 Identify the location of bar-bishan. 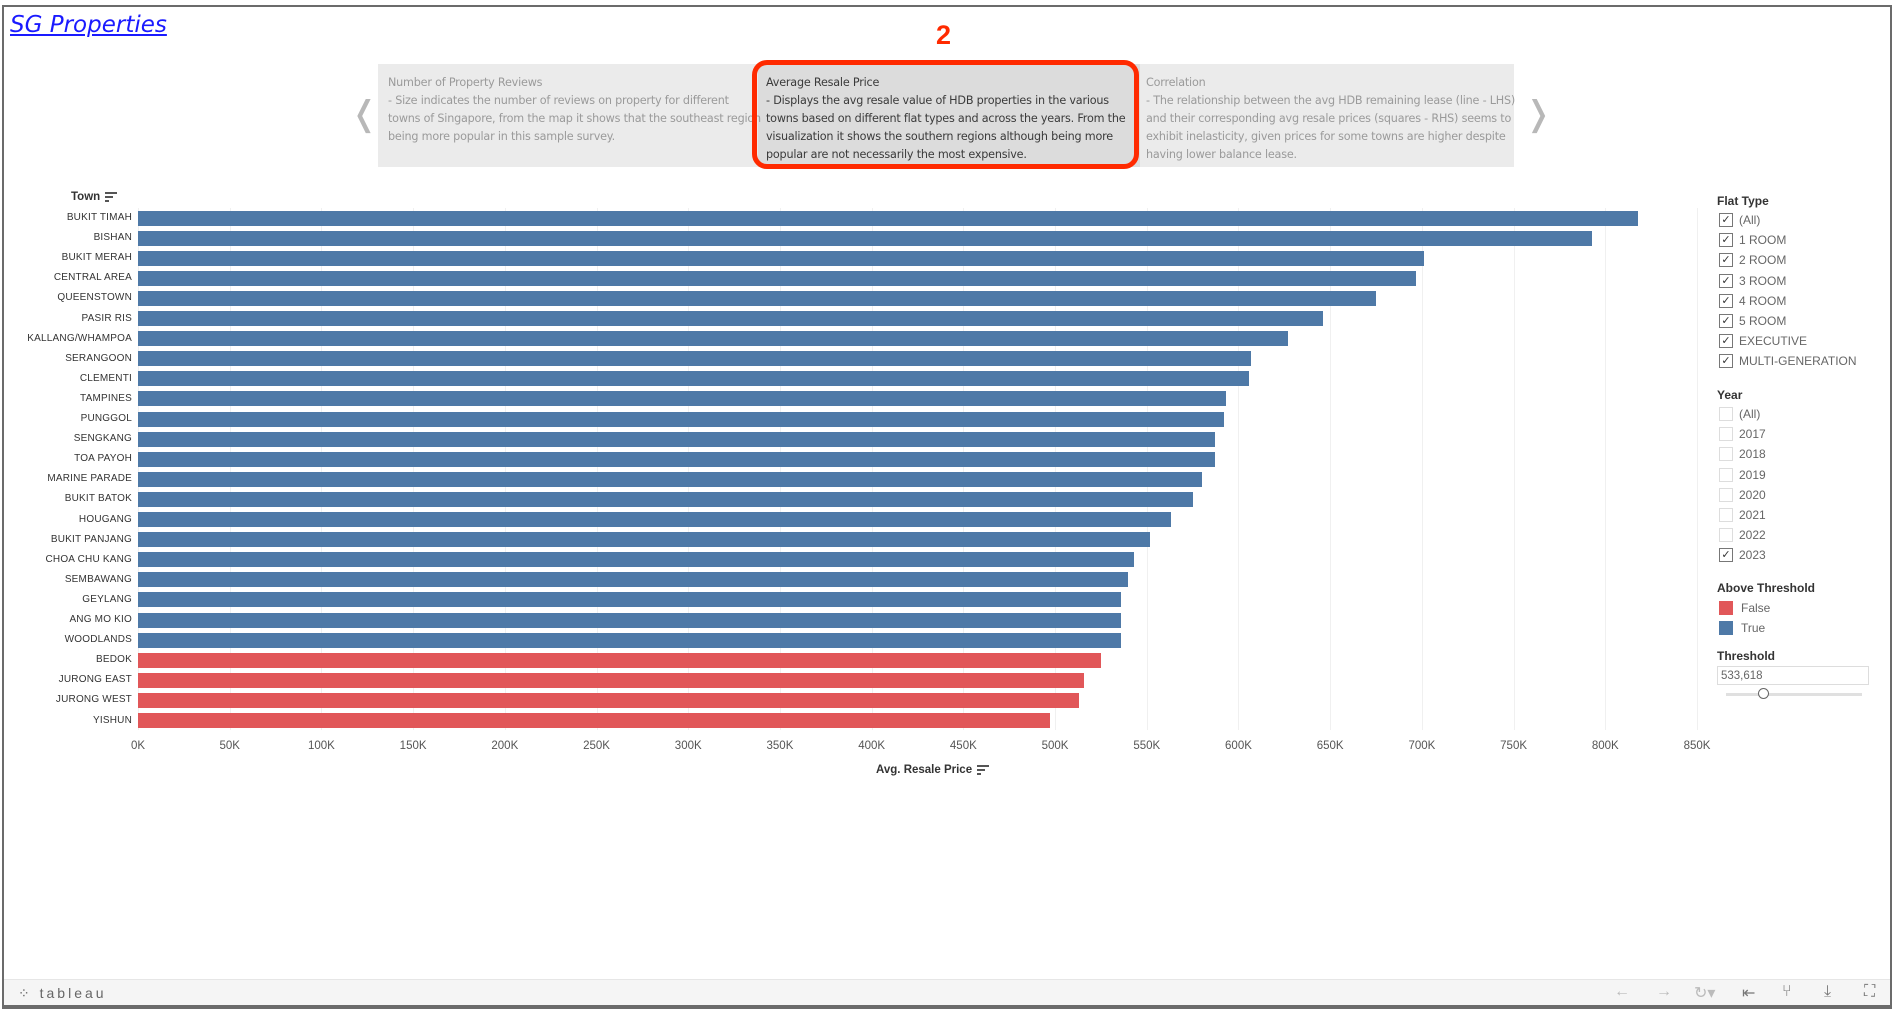
(865, 238).